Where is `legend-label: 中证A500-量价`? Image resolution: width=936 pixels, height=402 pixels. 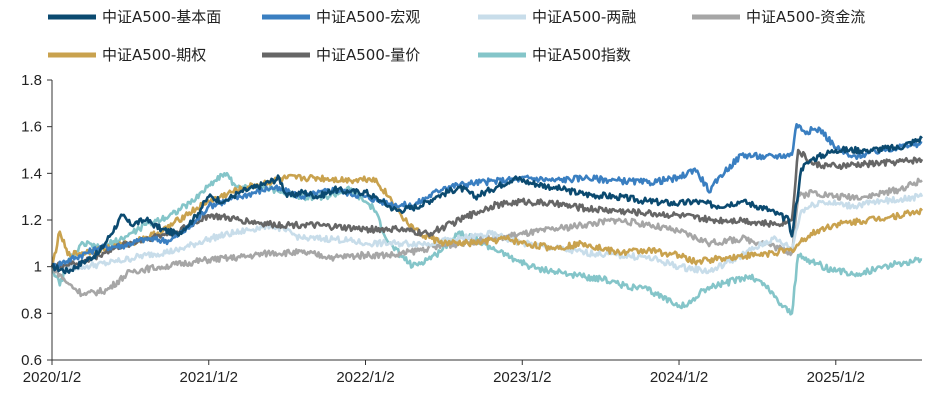 legend-label: 中证A500-量价 is located at coordinates (368, 55).